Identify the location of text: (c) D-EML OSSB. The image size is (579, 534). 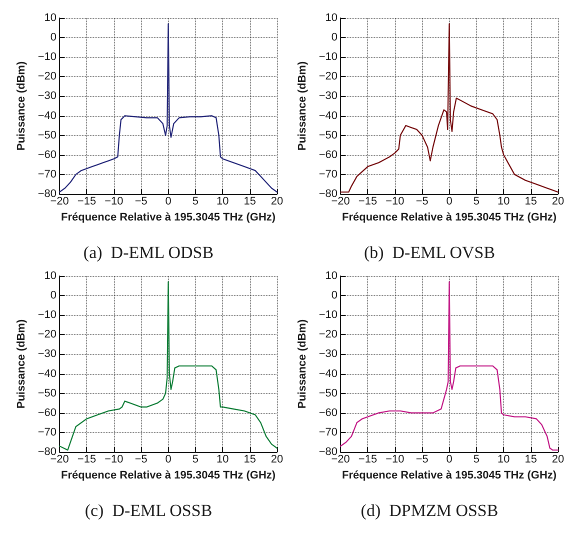
(148, 510).